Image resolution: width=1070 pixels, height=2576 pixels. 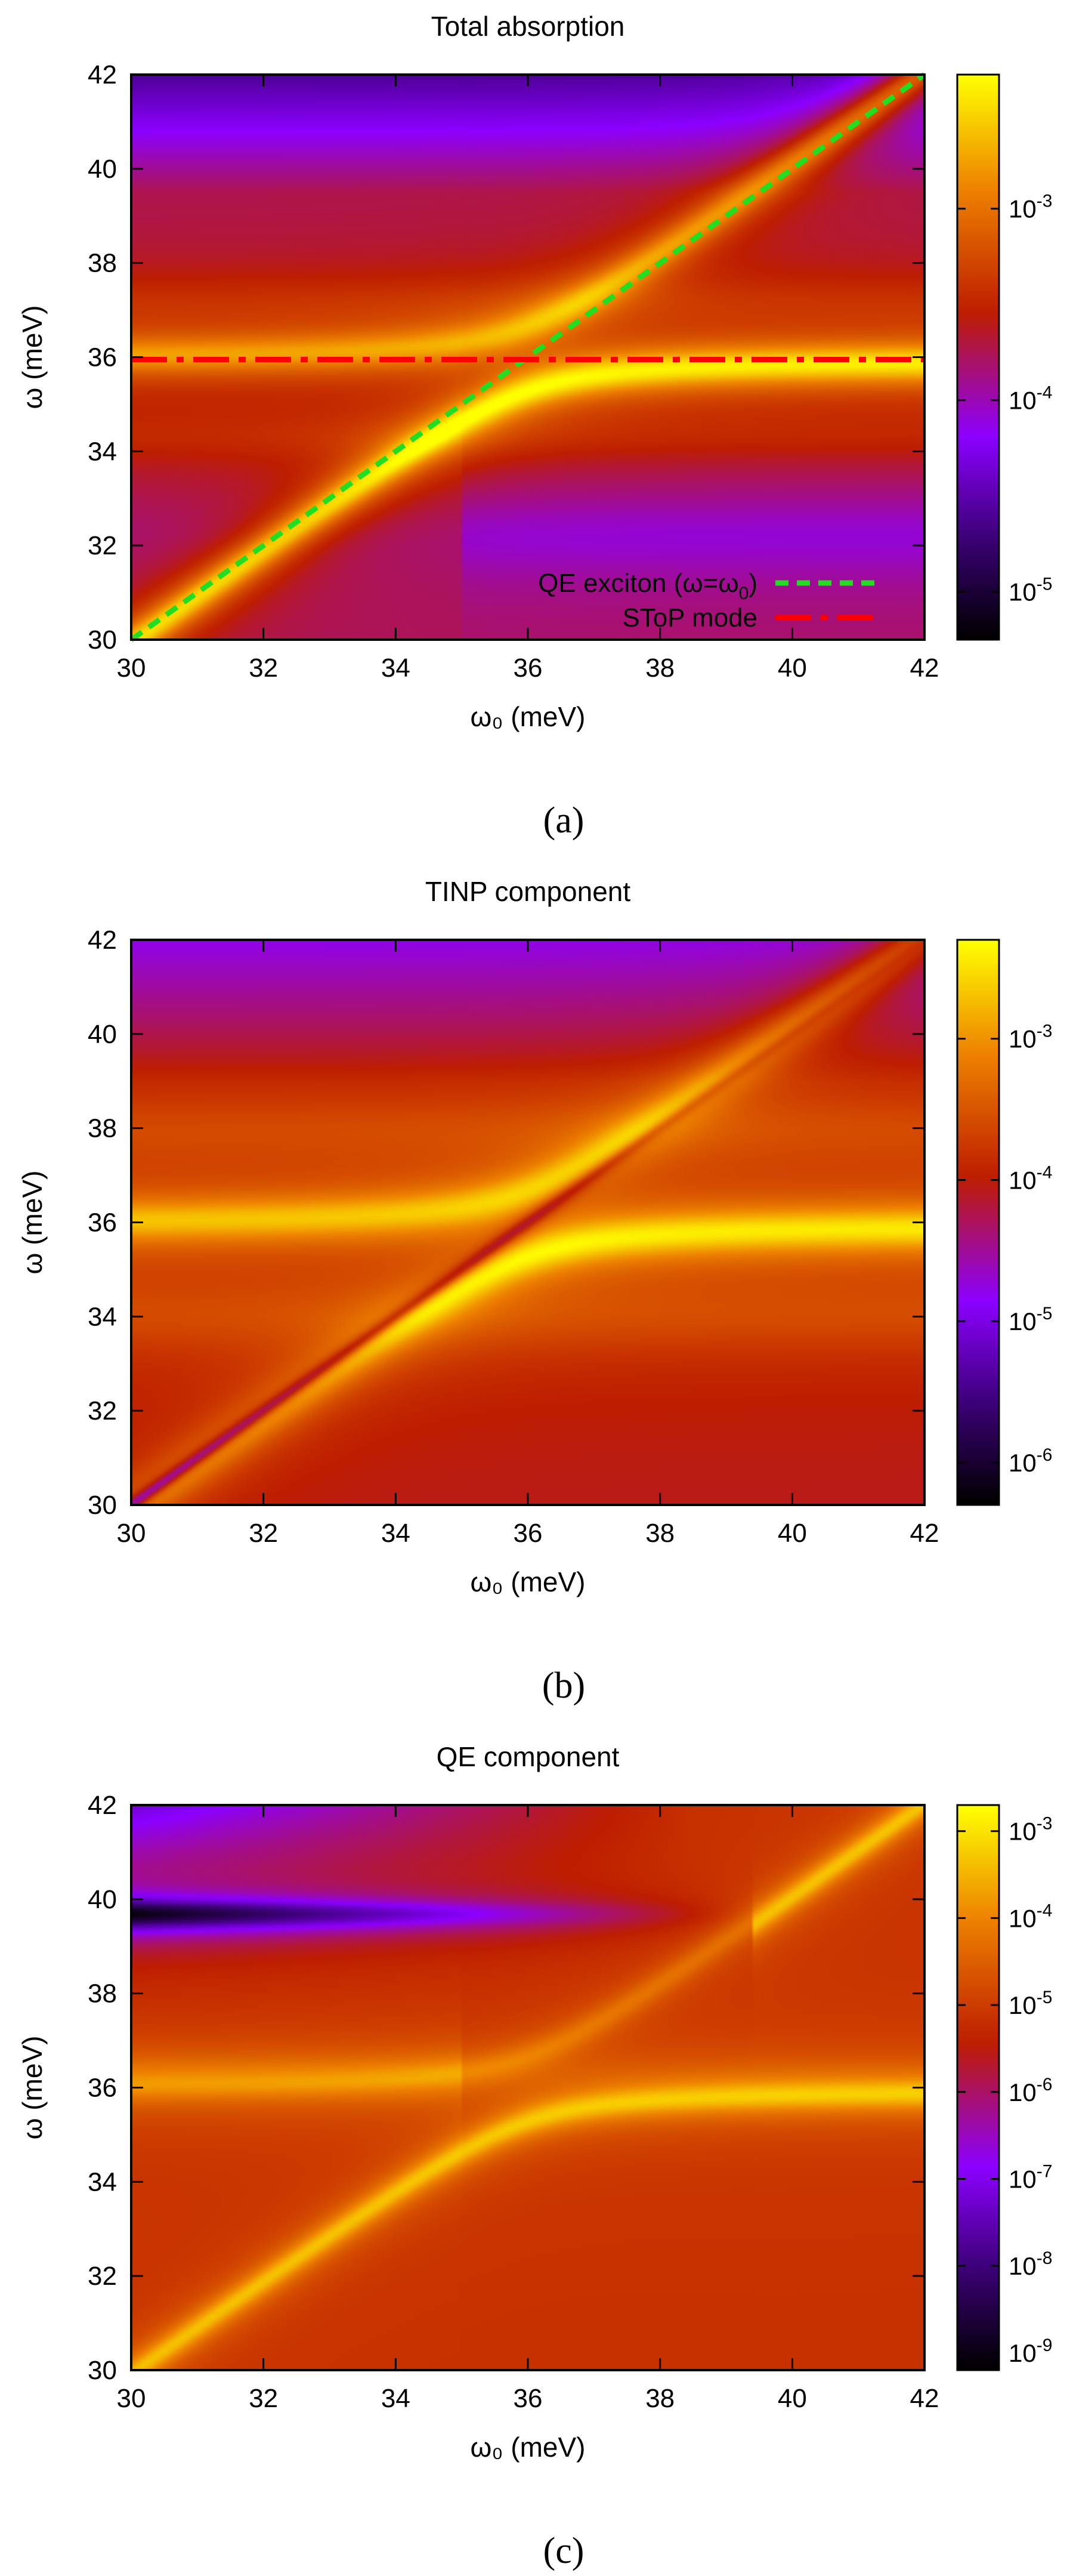 I want to click on colorbar-tick-label: 10⁻⁹, so click(x=1030, y=2351).